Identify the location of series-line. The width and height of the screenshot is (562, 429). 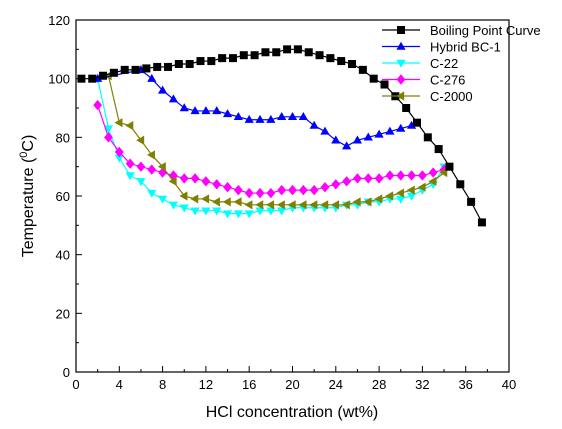
(254, 108).